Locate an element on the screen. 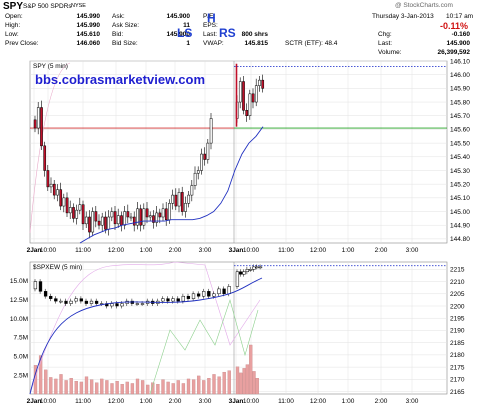 This screenshot has height=406, width=480. breadth-xtick-label: 11:00 is located at coordinates (83, 401).